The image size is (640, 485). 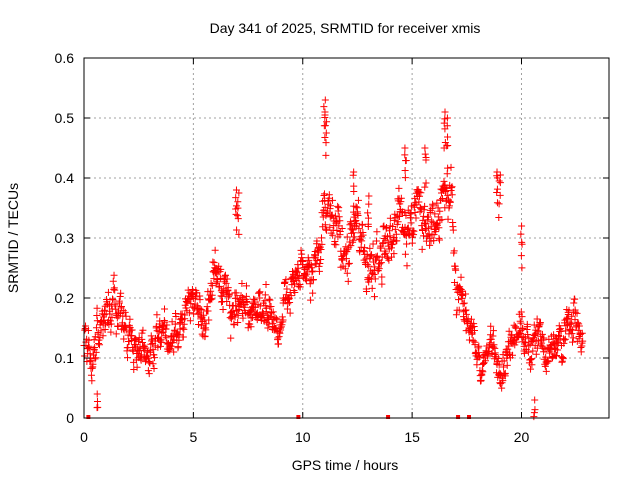 What do you see at coordinates (193, 437) in the screenshot?
I see `x-tick-label: 5` at bounding box center [193, 437].